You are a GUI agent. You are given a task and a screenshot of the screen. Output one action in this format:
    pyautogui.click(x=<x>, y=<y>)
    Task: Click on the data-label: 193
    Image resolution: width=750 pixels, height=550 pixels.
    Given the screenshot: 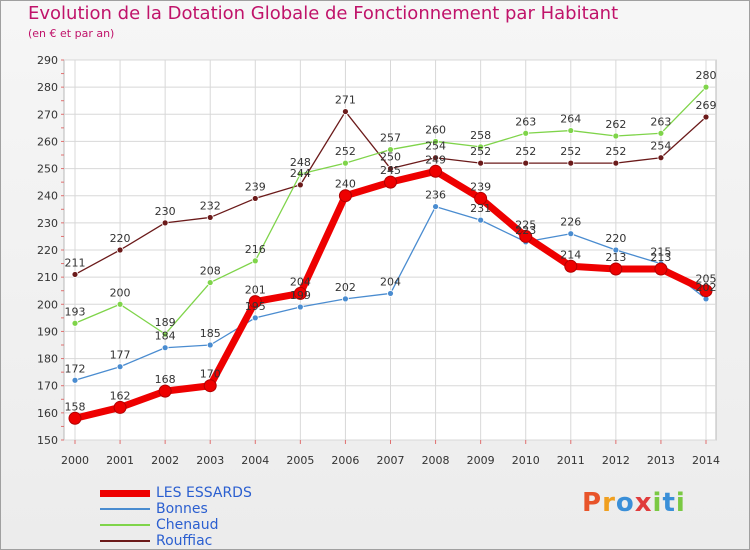 What is the action you would take?
    pyautogui.click(x=75, y=311)
    